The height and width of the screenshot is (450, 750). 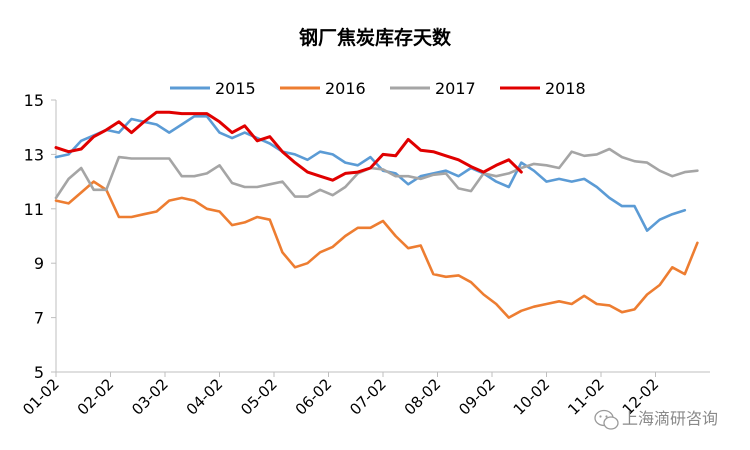 What do you see at coordinates (235, 88) in the screenshot?
I see `legend-label-2015: 2015` at bounding box center [235, 88].